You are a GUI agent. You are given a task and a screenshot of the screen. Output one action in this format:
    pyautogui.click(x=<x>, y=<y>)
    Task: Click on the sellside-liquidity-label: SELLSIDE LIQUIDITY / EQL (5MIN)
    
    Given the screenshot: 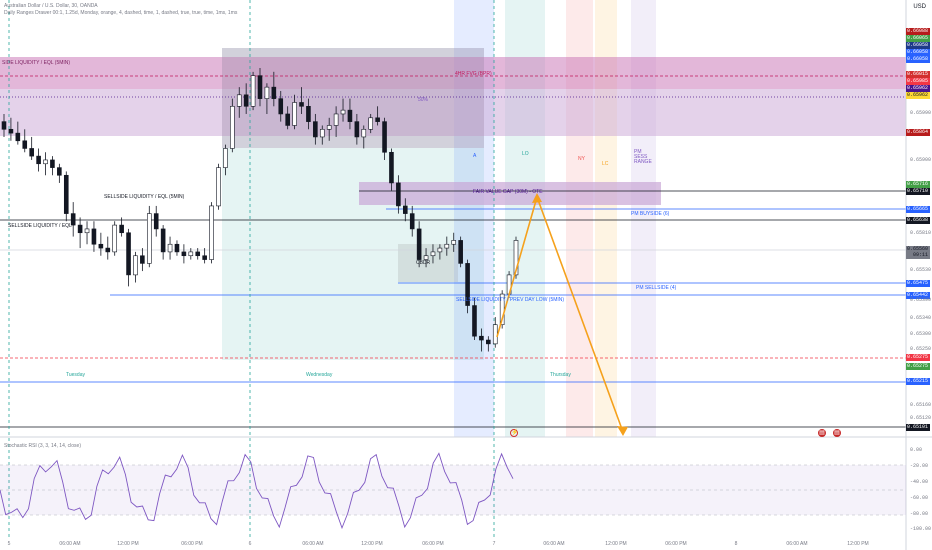 What is the action you would take?
    pyautogui.click(x=144, y=197)
    